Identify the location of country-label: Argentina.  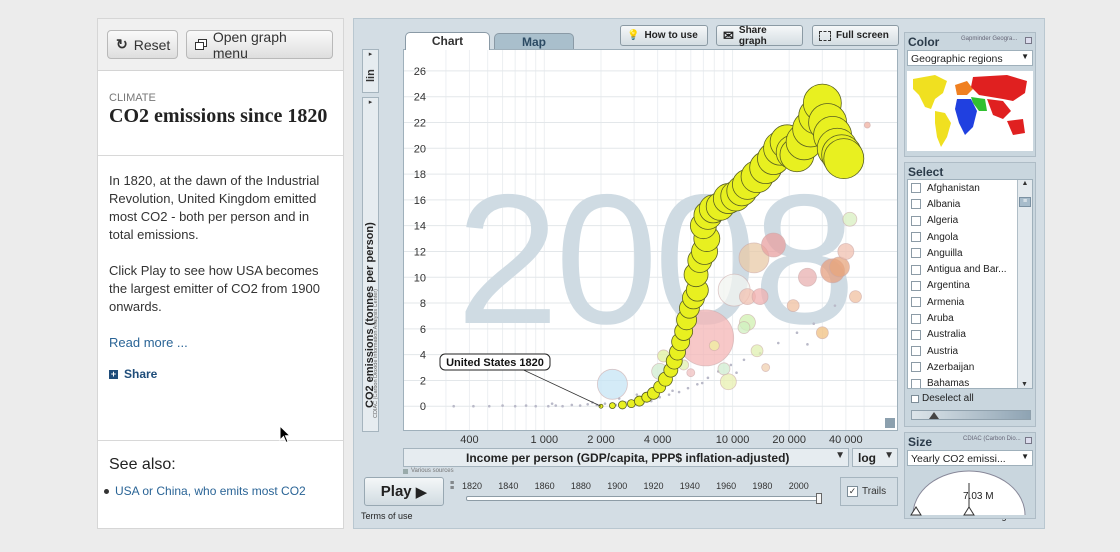
(948, 286).